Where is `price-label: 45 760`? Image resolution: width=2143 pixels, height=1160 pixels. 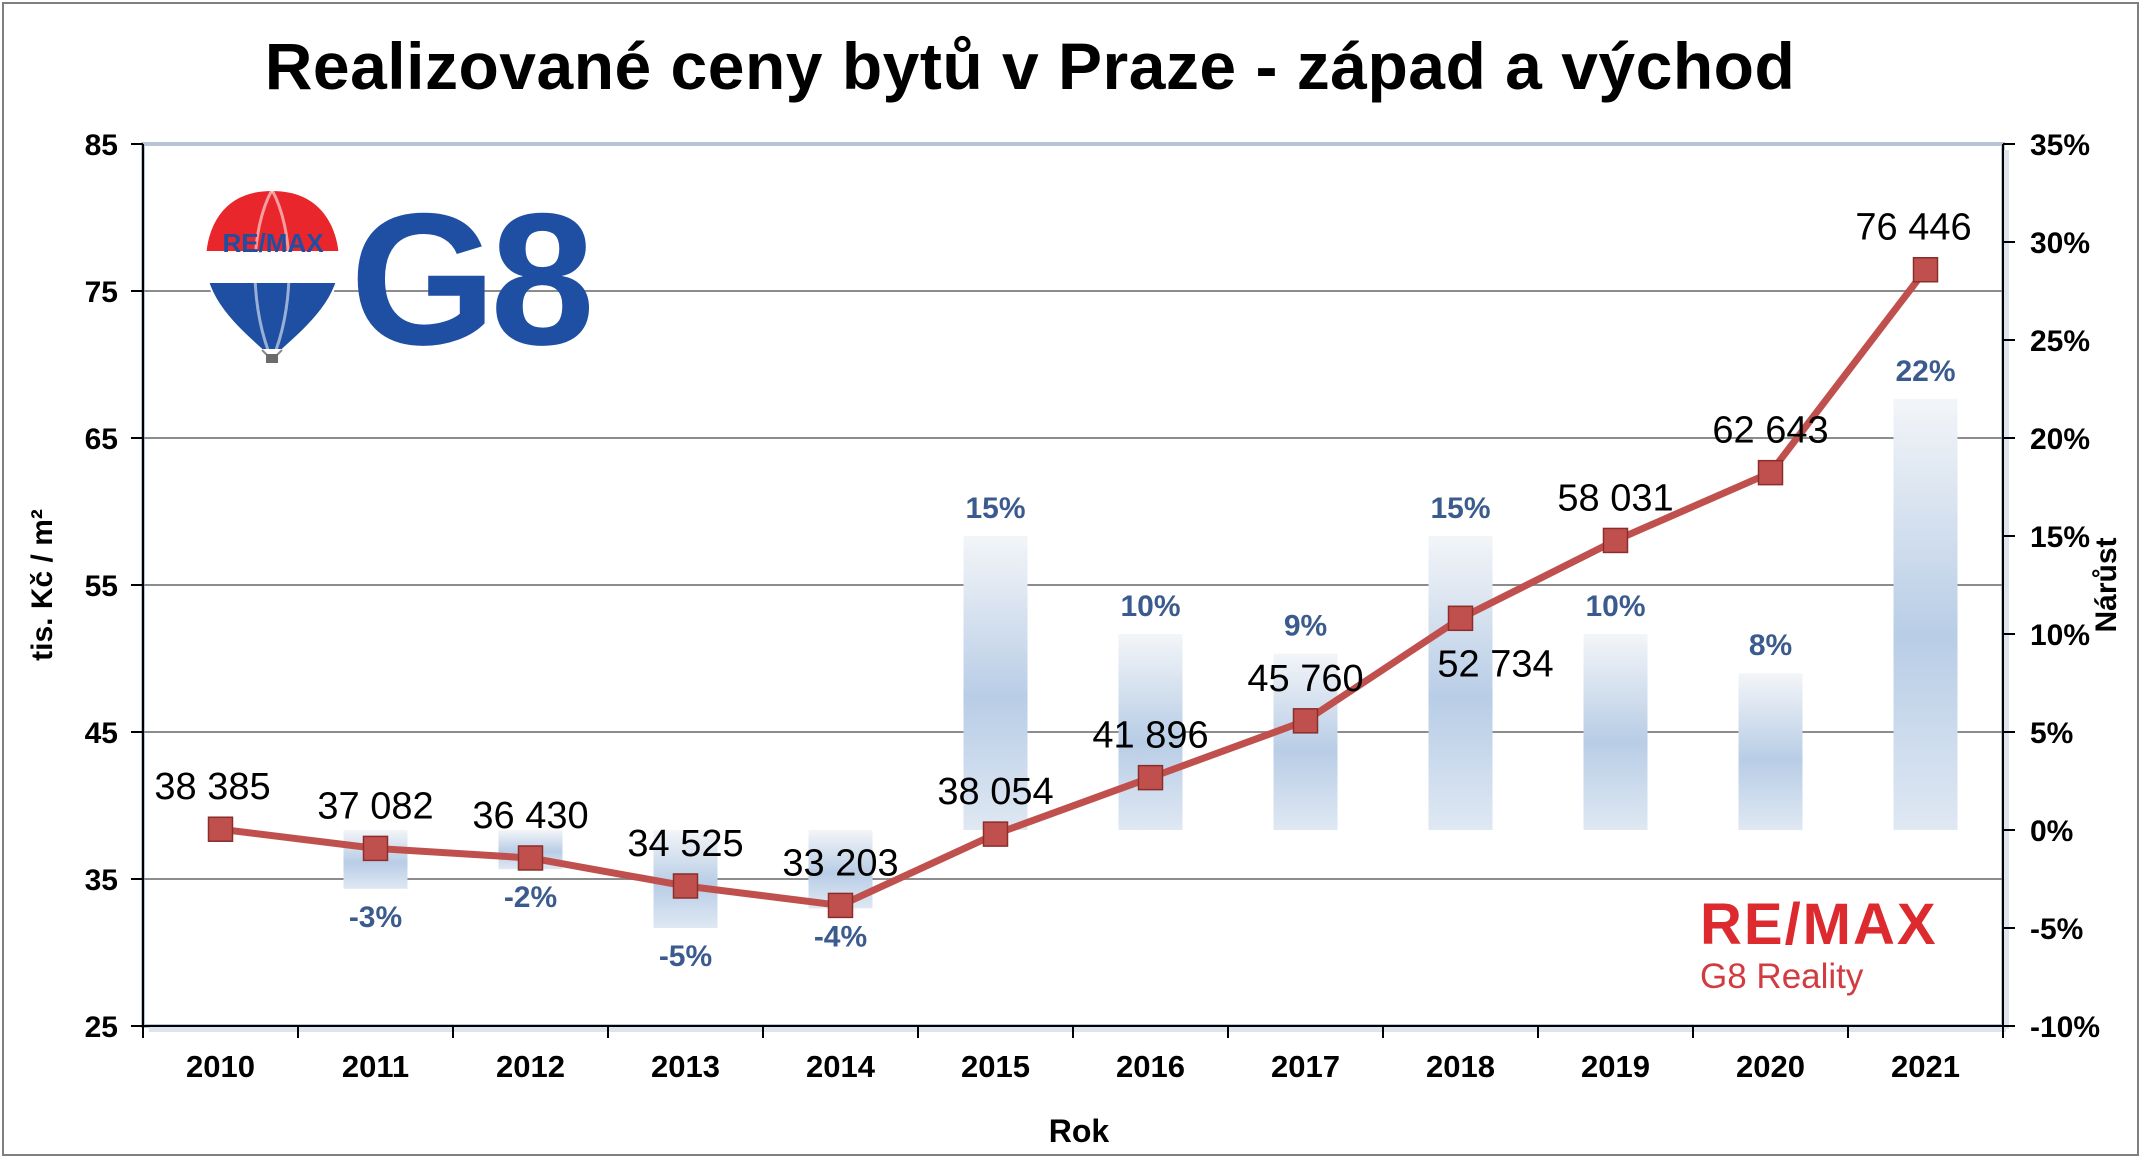 price-label: 45 760 is located at coordinates (1305, 679).